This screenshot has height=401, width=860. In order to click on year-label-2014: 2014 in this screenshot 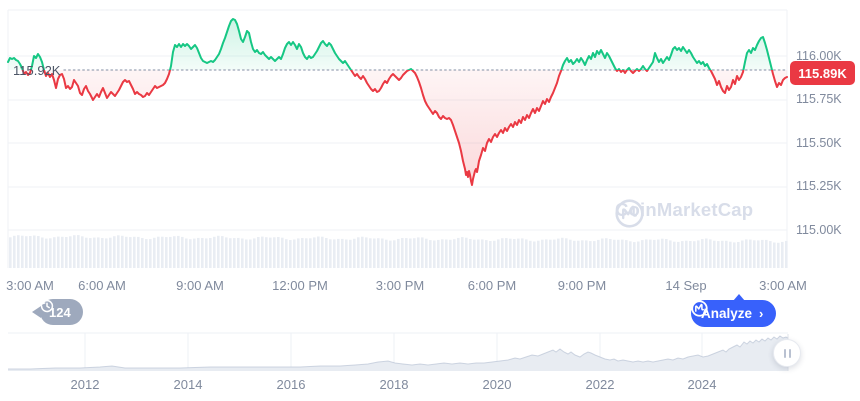, I will do `click(188, 384)`.